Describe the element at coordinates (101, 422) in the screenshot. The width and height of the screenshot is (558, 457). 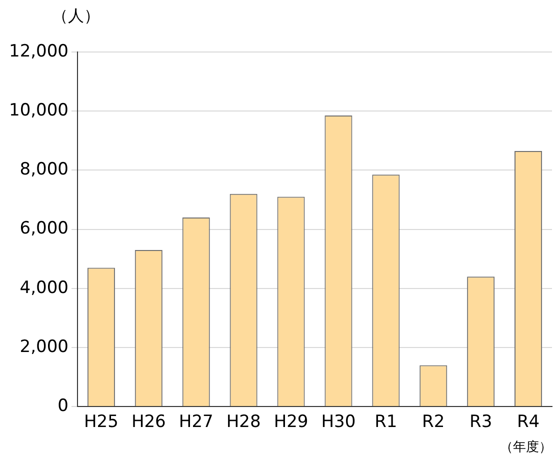
I see `x-tick-label: H25` at that location.